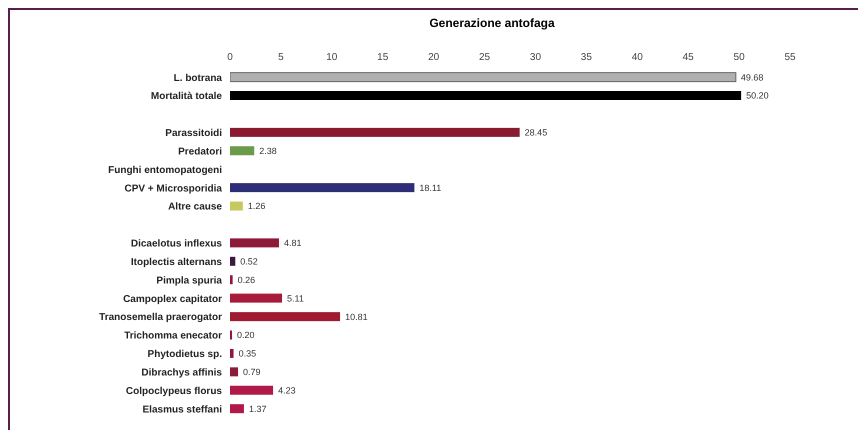  Describe the element at coordinates (434, 57) in the screenshot. I see `x-tick-label: 20` at that location.